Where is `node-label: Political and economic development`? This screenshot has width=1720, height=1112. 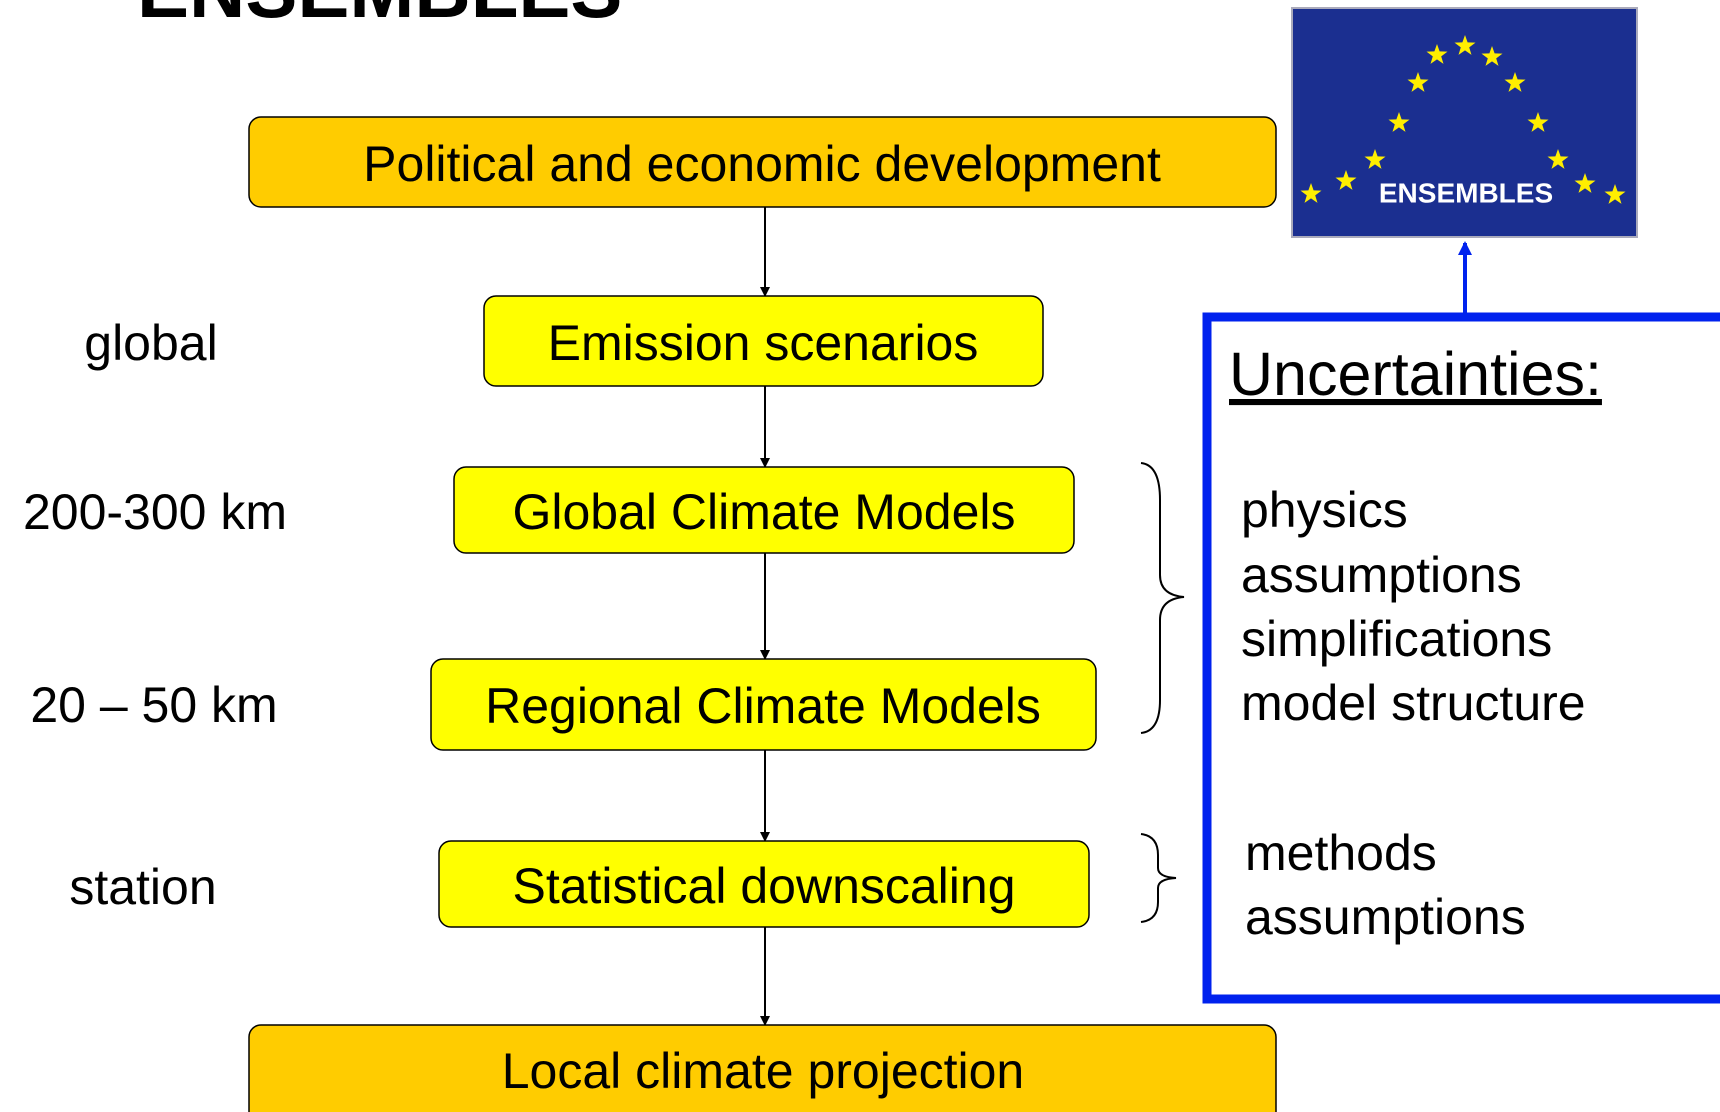
node-label: Political and economic development is located at coordinates (762, 164).